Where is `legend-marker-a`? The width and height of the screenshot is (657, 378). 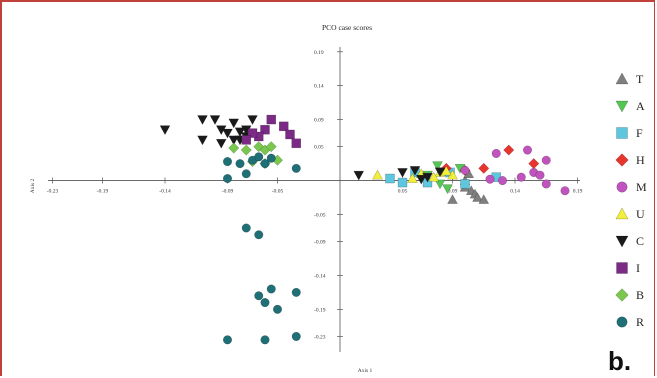
legend-marker-a is located at coordinates (622, 106).